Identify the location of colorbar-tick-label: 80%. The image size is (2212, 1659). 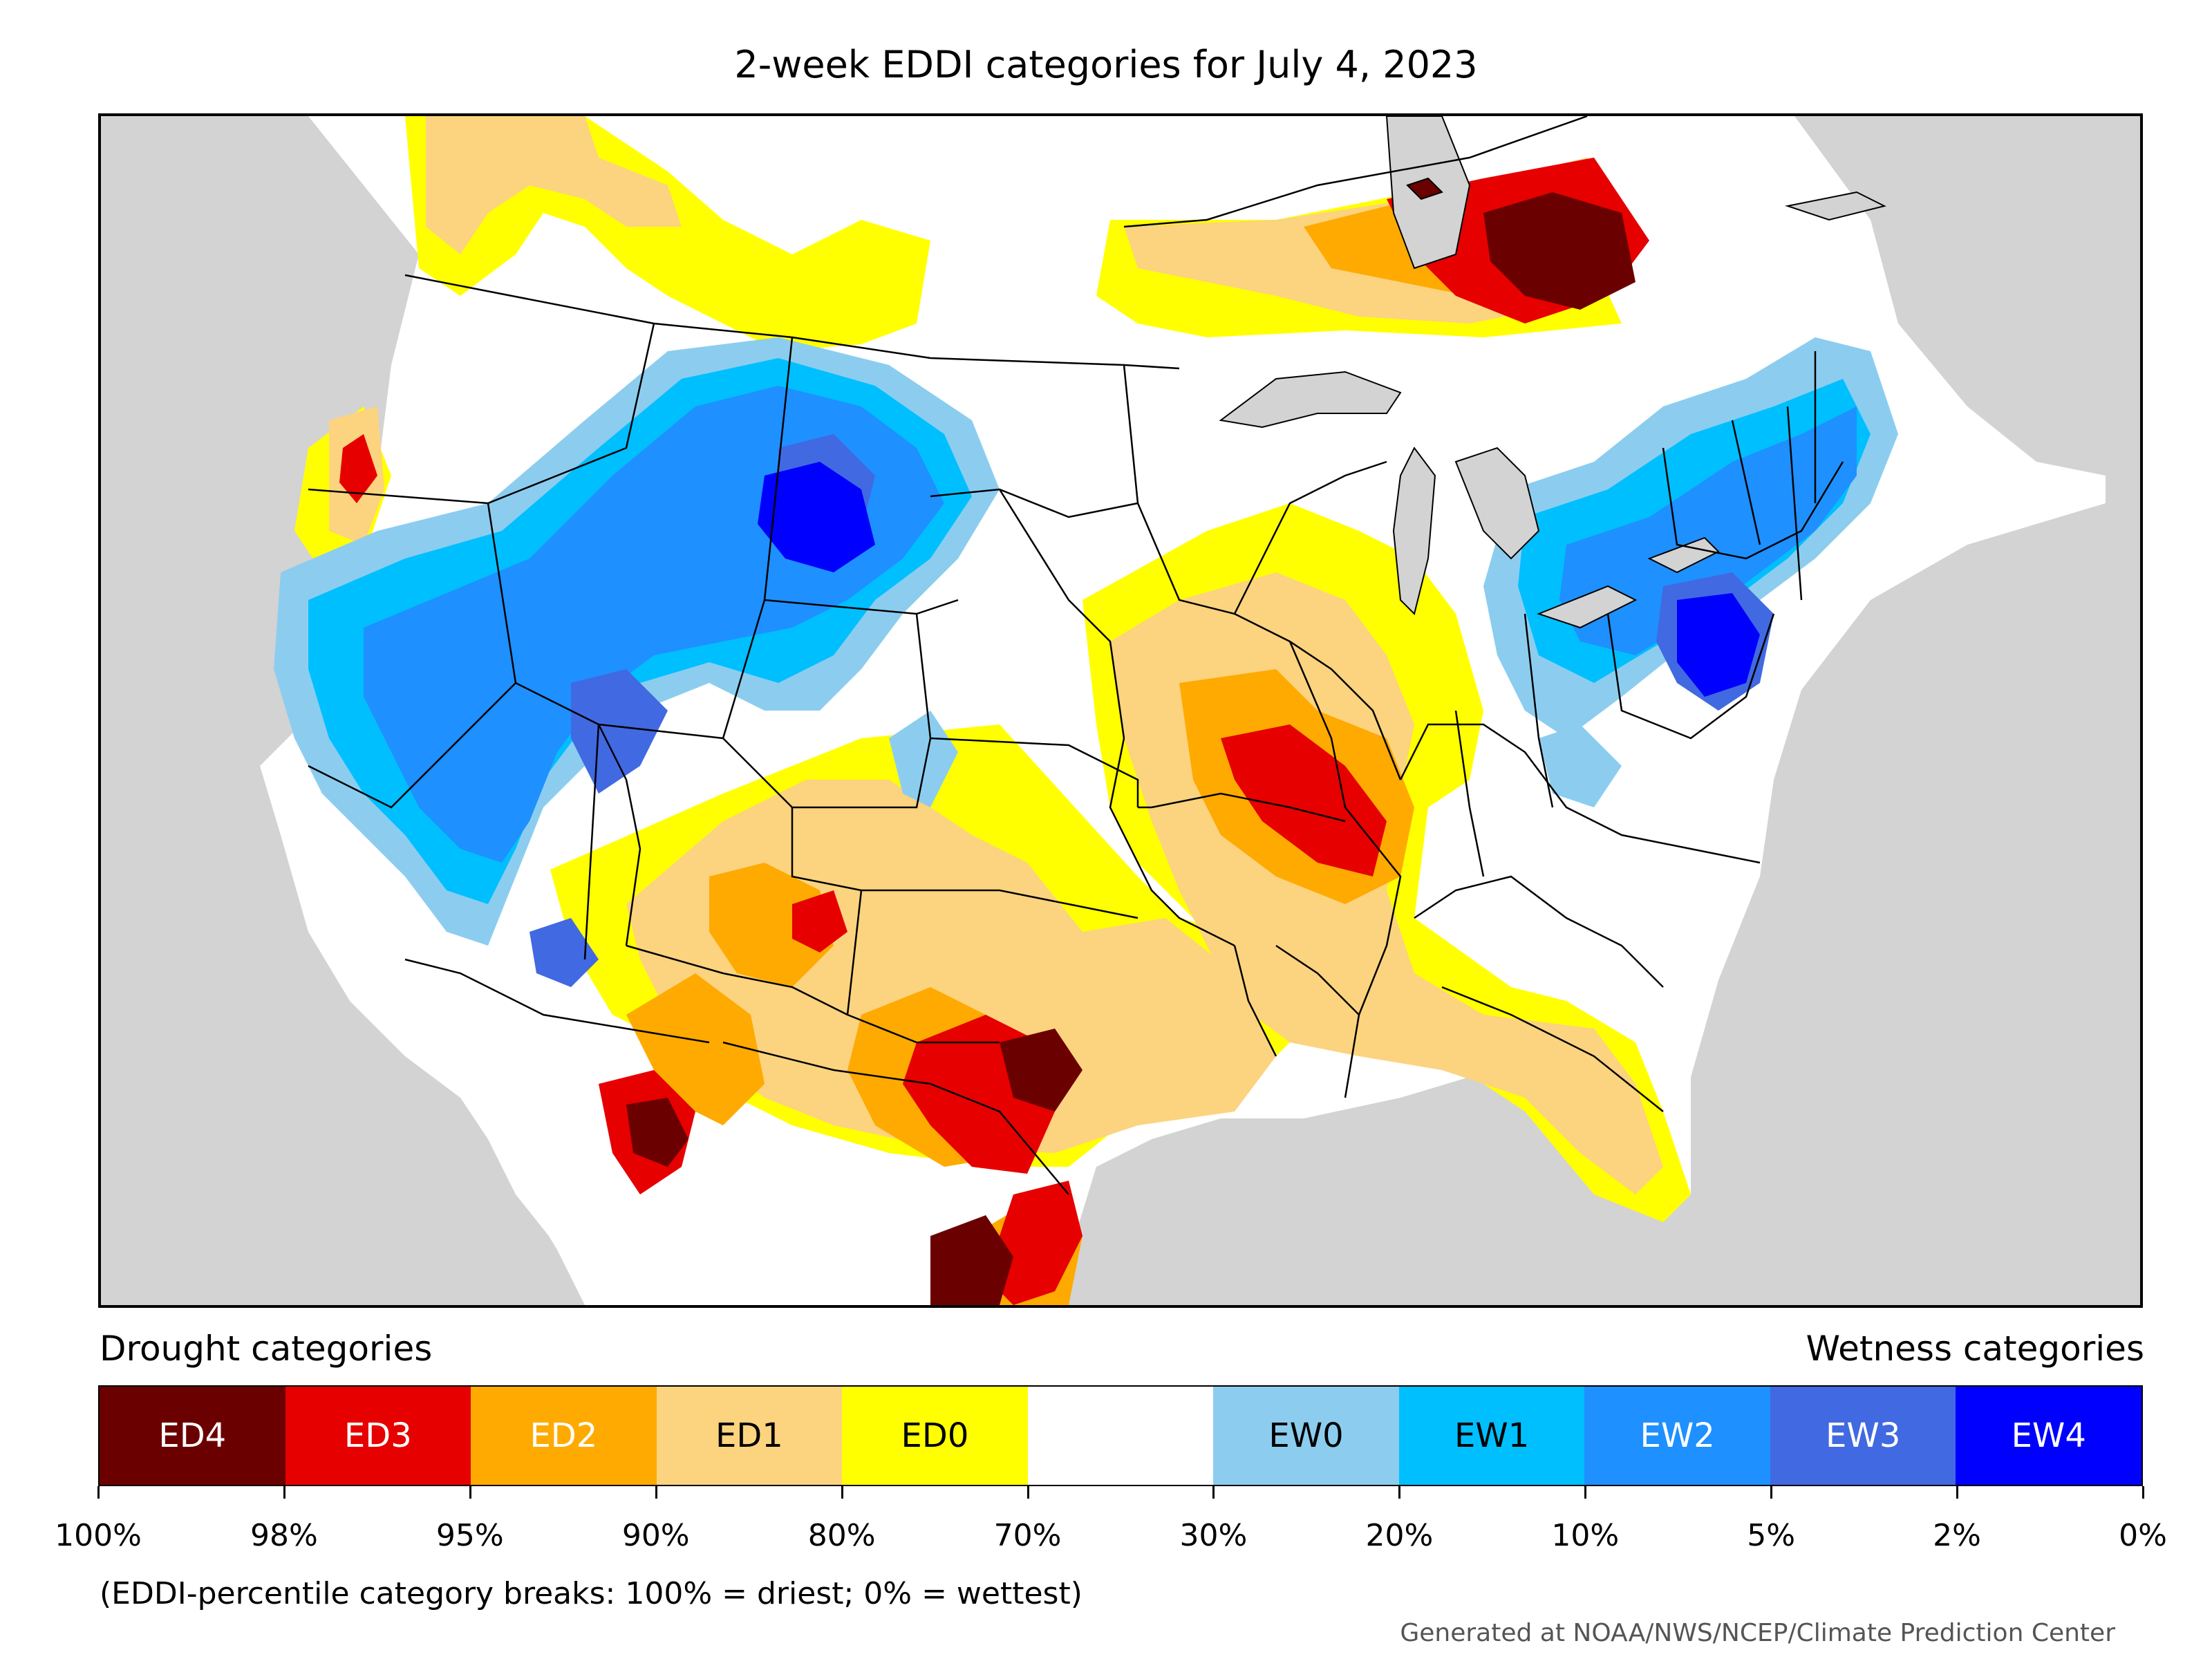
(842, 1535).